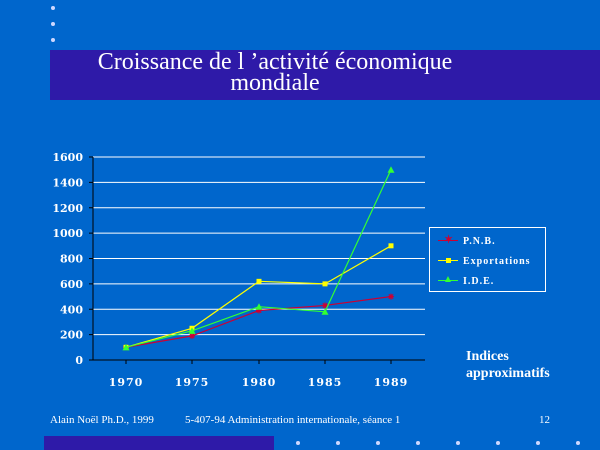 Image resolution: width=600 pixels, height=450 pixels. I want to click on y-tick-label: 600, so click(71, 284).